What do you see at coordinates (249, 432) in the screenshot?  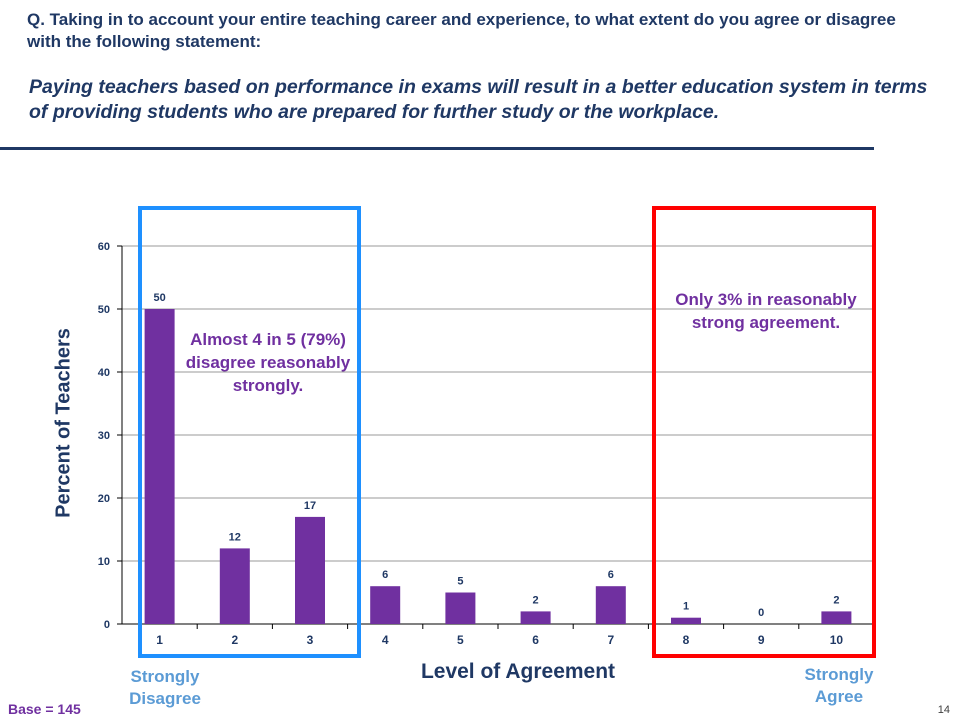 I see `disagree-highlight-box` at bounding box center [249, 432].